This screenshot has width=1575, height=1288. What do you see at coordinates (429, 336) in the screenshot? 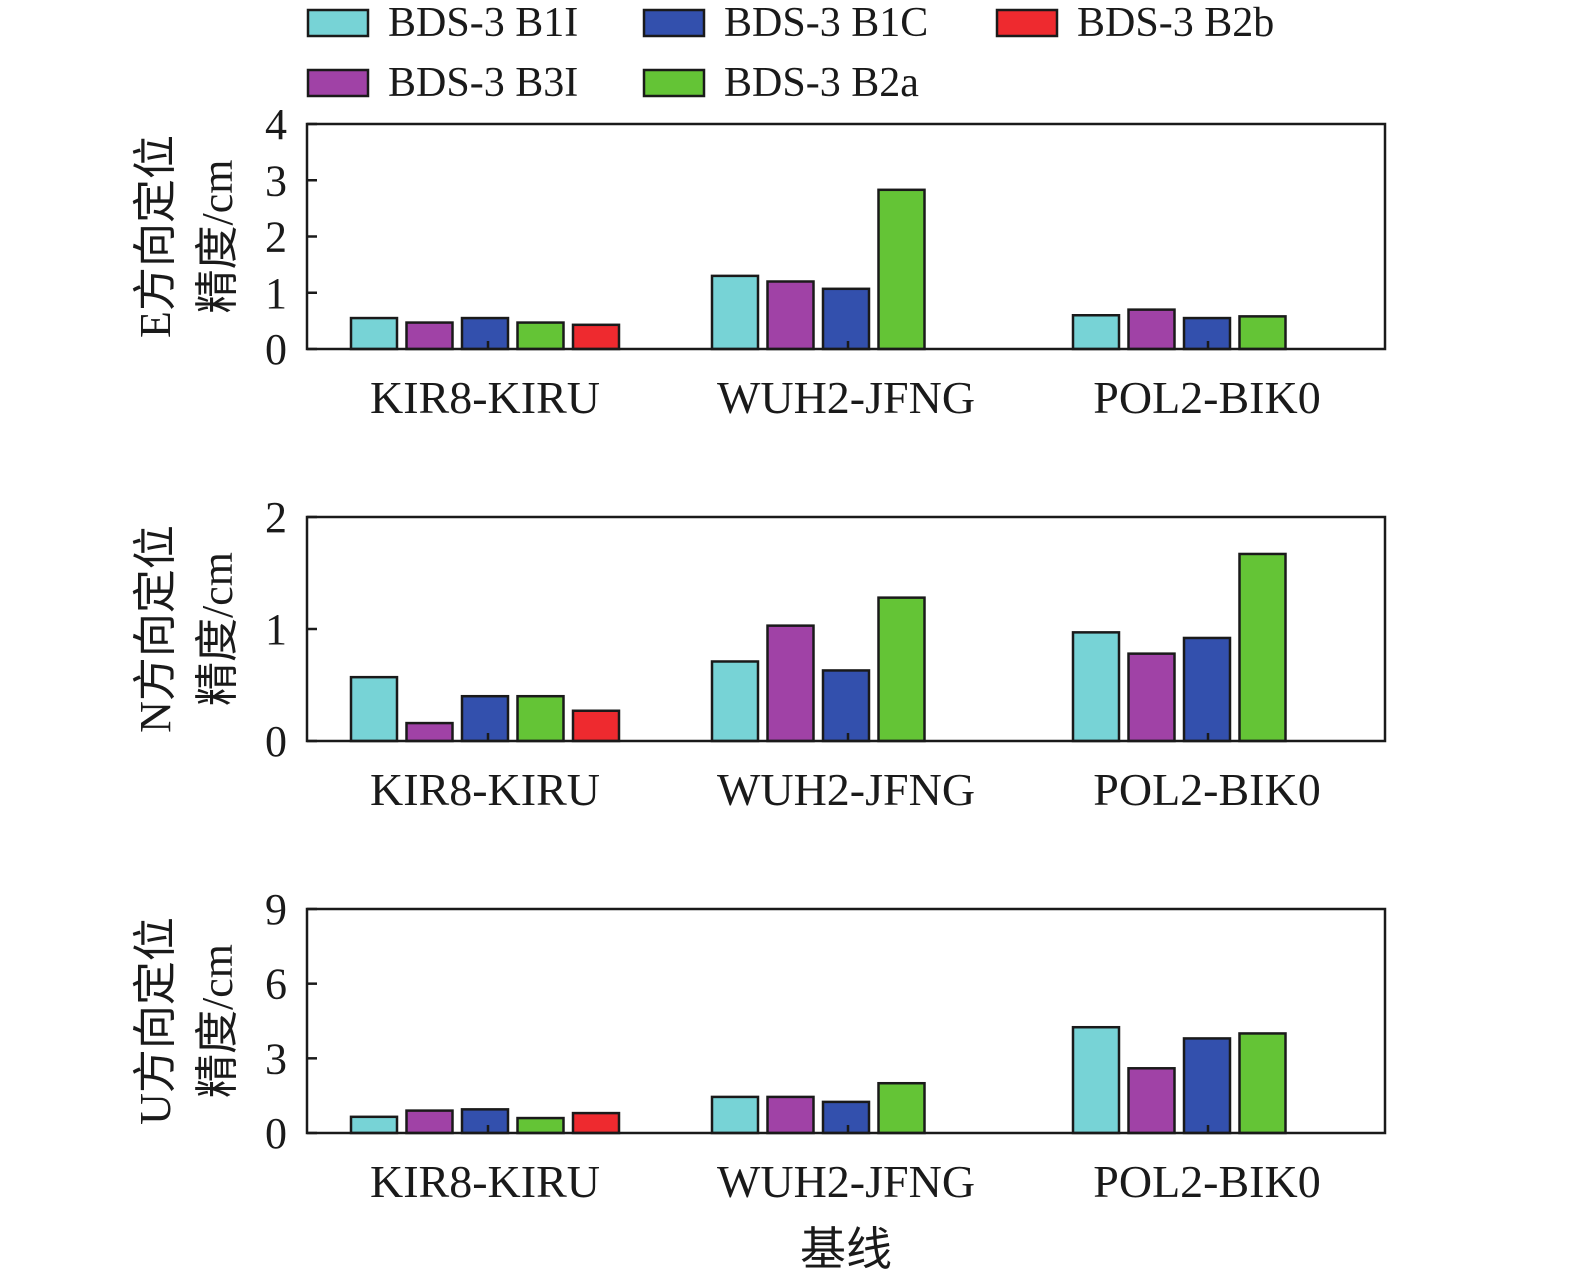
I see `panel-e-bar-bds-3-b3i-kir8-kiru` at bounding box center [429, 336].